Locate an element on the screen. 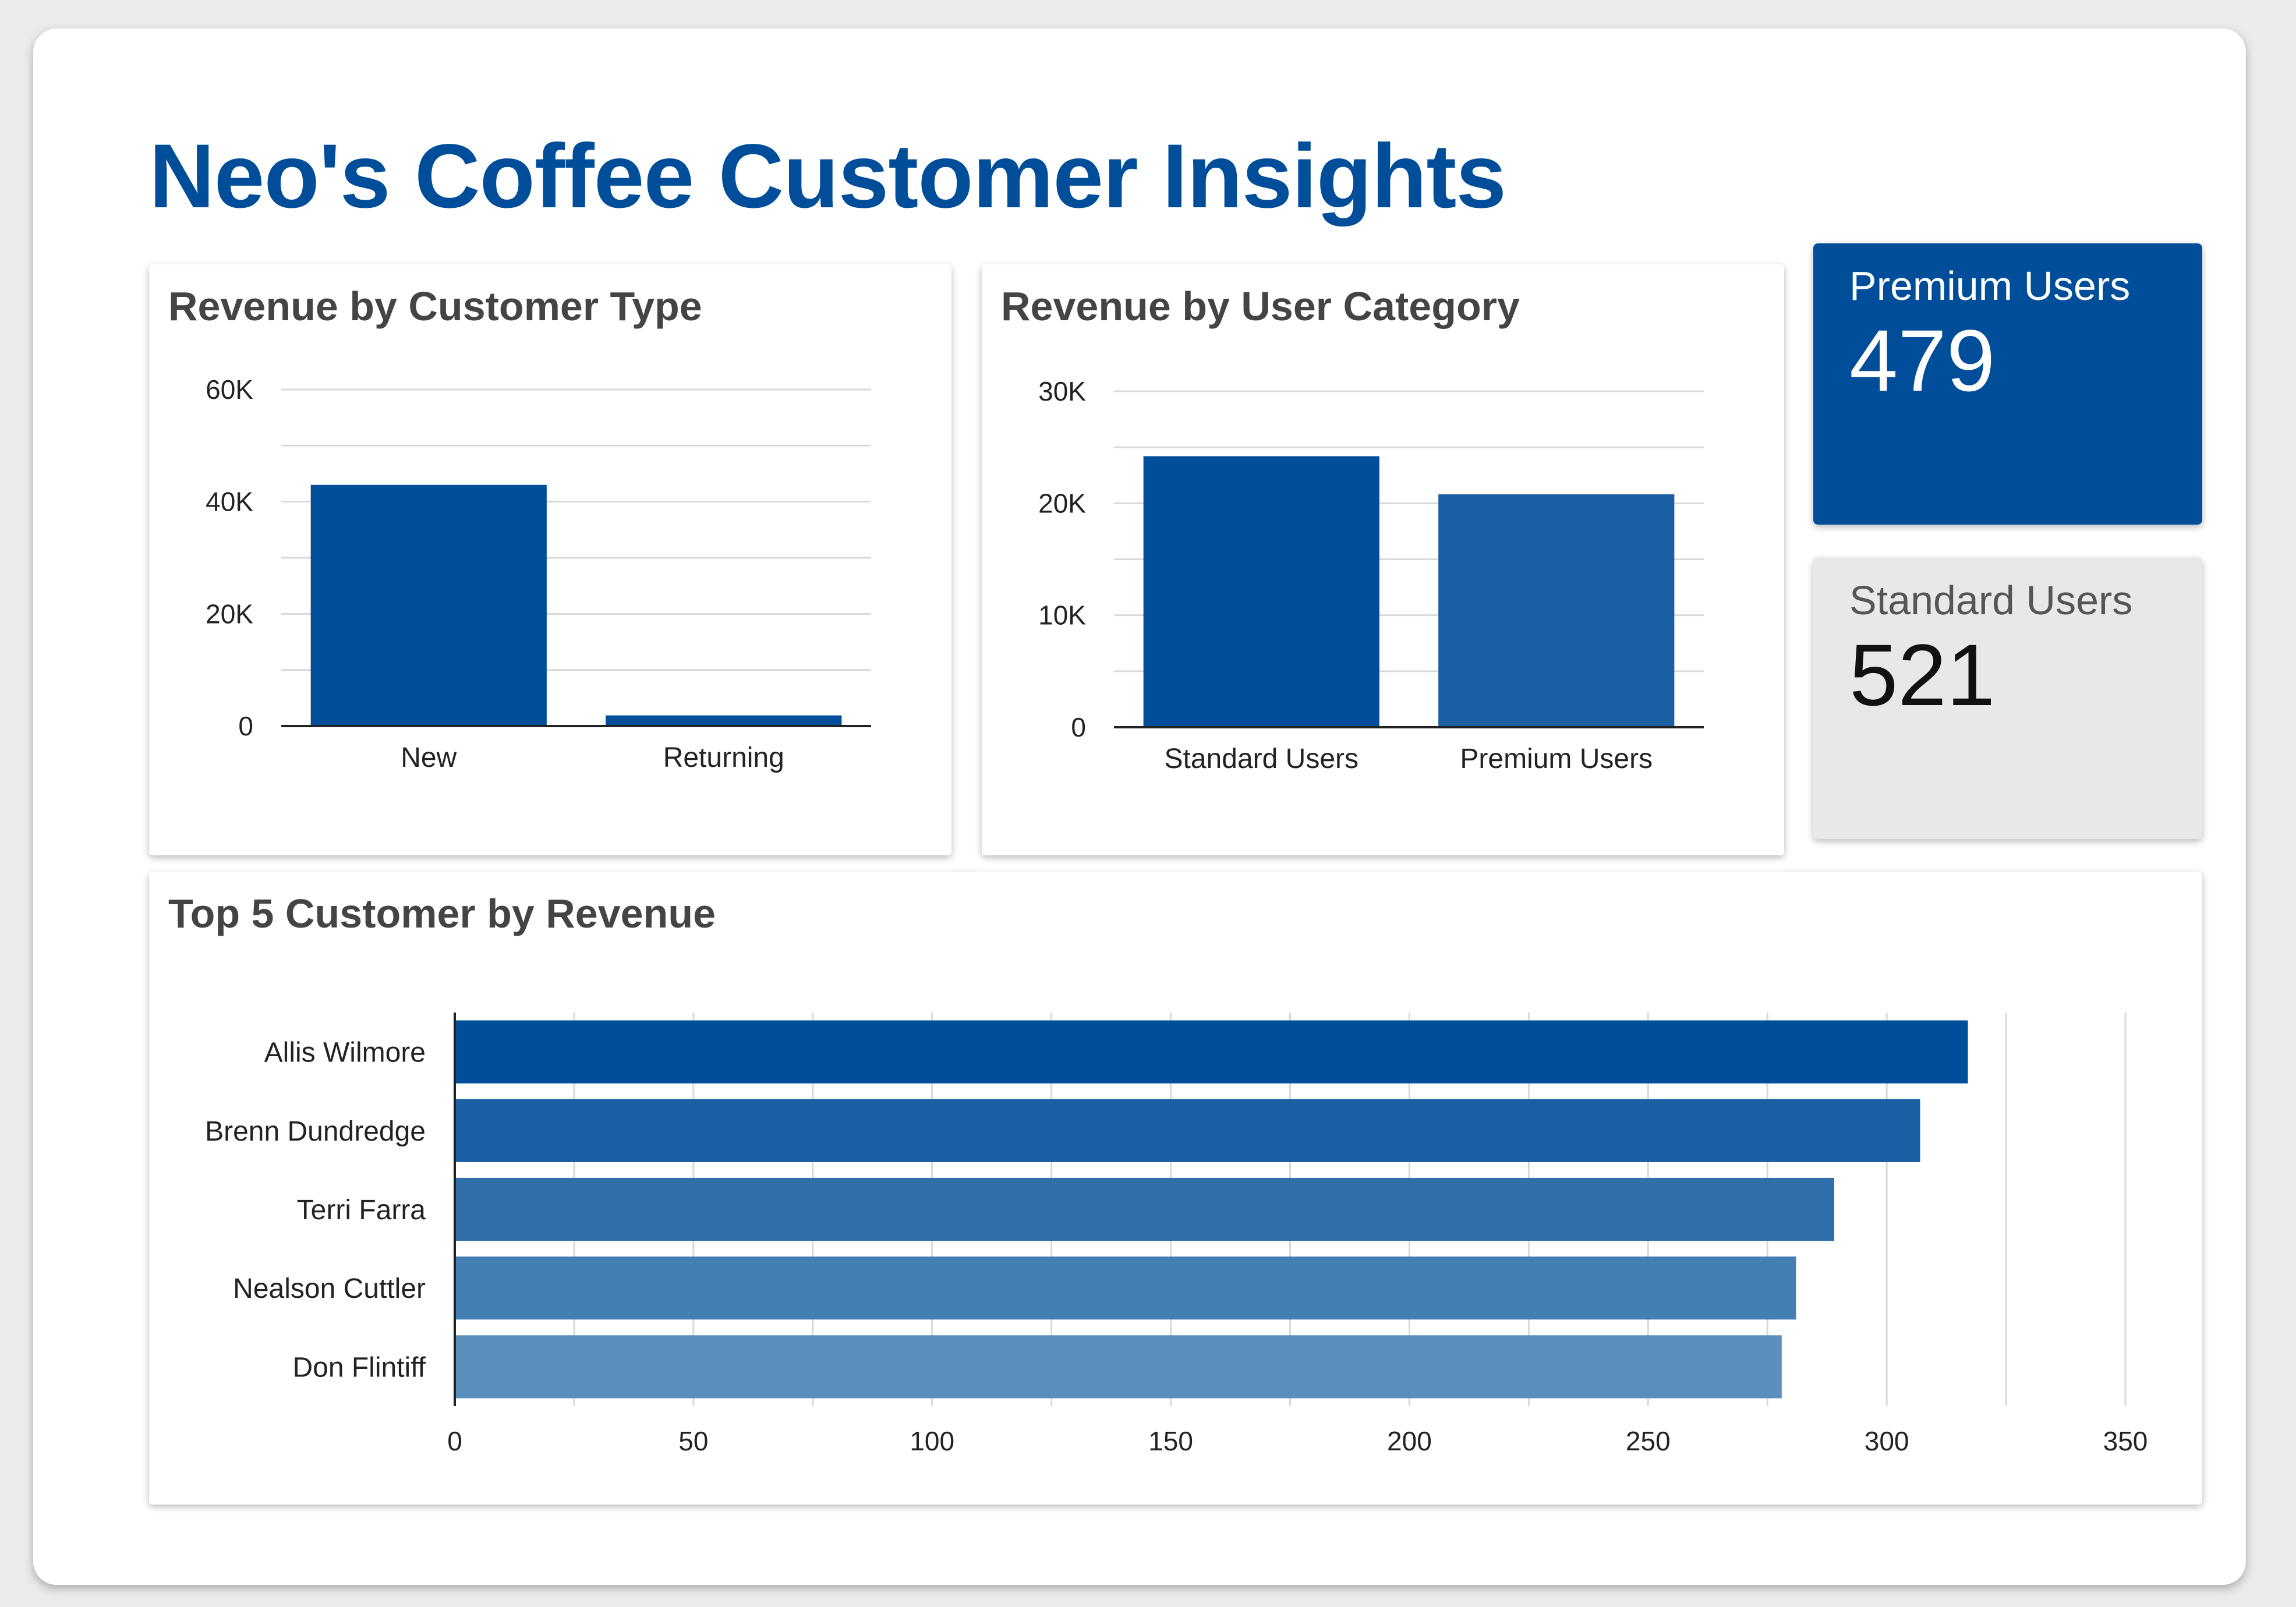 The image size is (2296, 1607). x-tick-label: 200 is located at coordinates (1409, 1441).